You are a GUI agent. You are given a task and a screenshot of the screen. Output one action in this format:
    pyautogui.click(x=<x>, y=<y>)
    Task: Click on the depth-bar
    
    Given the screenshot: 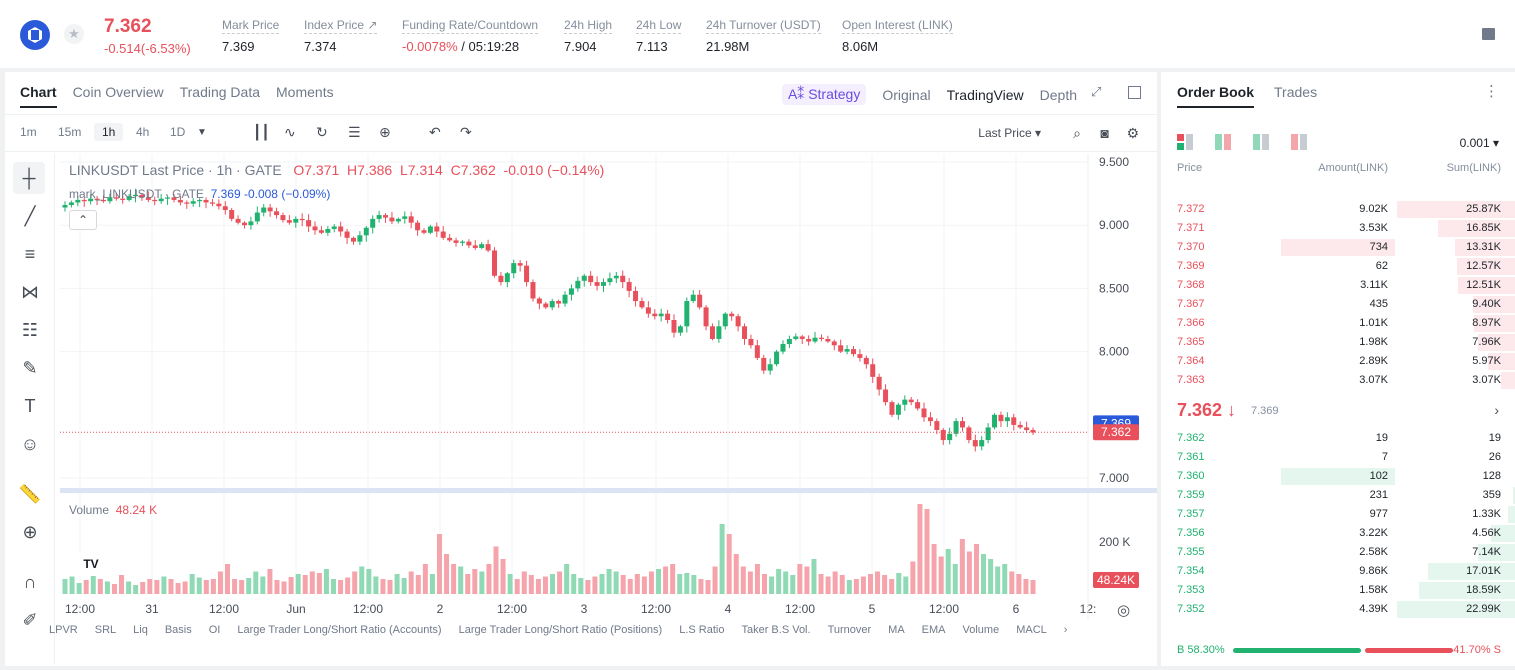 What is the action you would take?
    pyautogui.click(x=1456, y=609)
    